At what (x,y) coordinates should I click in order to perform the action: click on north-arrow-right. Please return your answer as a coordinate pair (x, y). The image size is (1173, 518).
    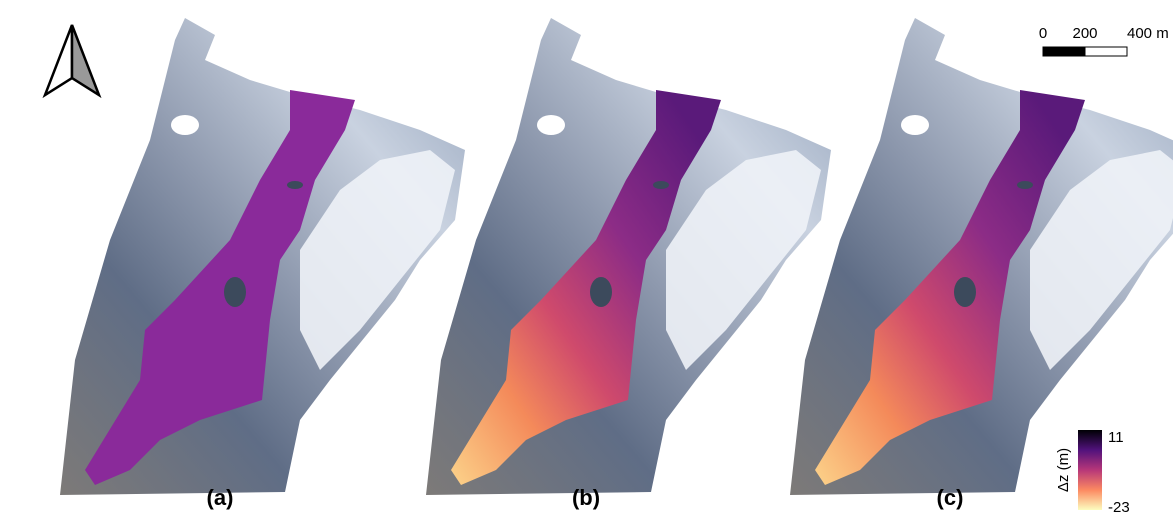
    Looking at the image, I should click on (86, 61).